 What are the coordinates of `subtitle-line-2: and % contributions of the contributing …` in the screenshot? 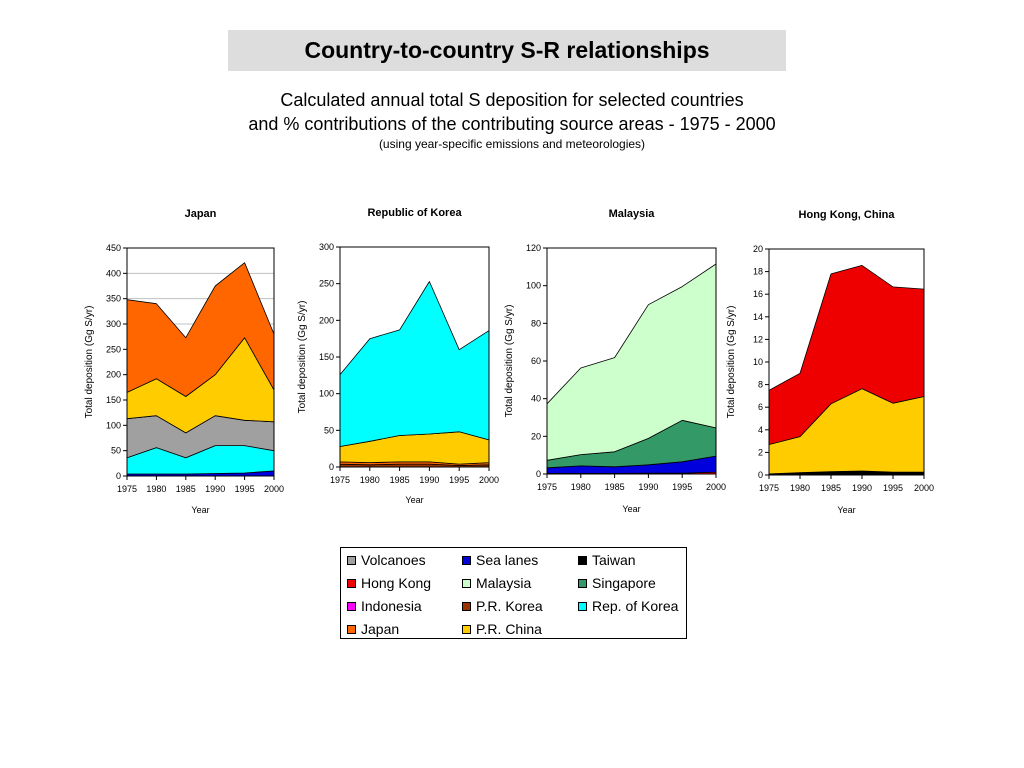 It's located at (512, 124).